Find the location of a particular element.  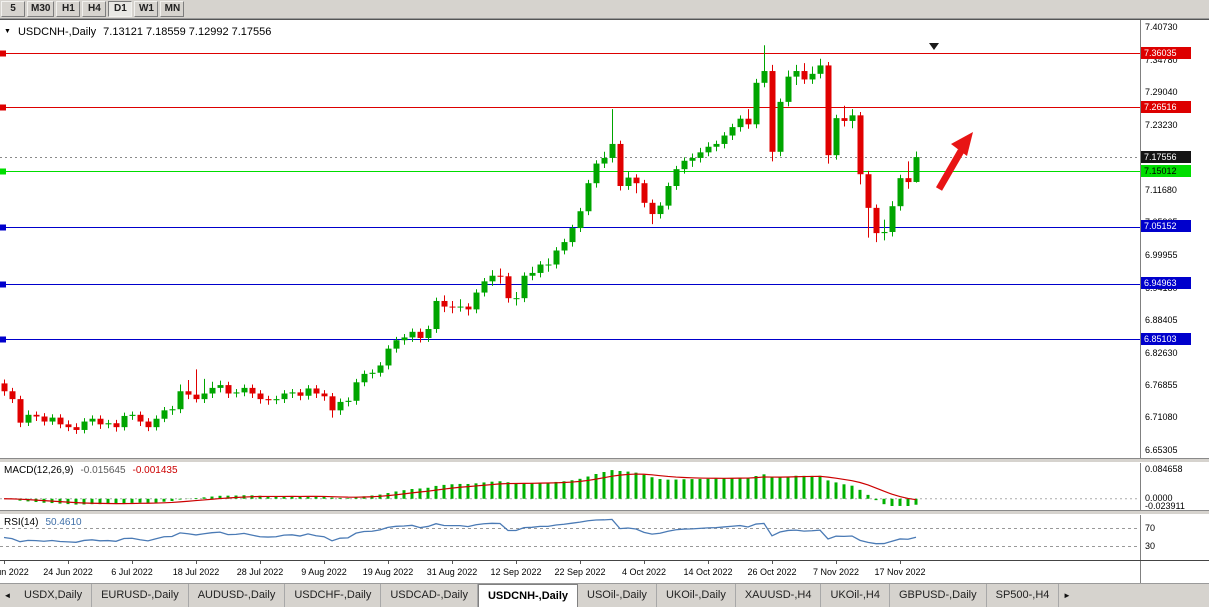

support-line-1-handle is located at coordinates (3, 227).